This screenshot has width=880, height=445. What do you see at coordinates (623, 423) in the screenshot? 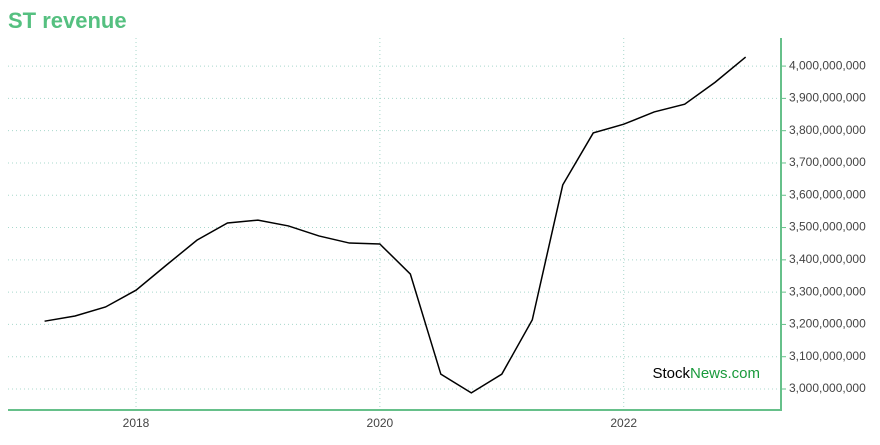
I see `x-tick-label: 2022` at bounding box center [623, 423].